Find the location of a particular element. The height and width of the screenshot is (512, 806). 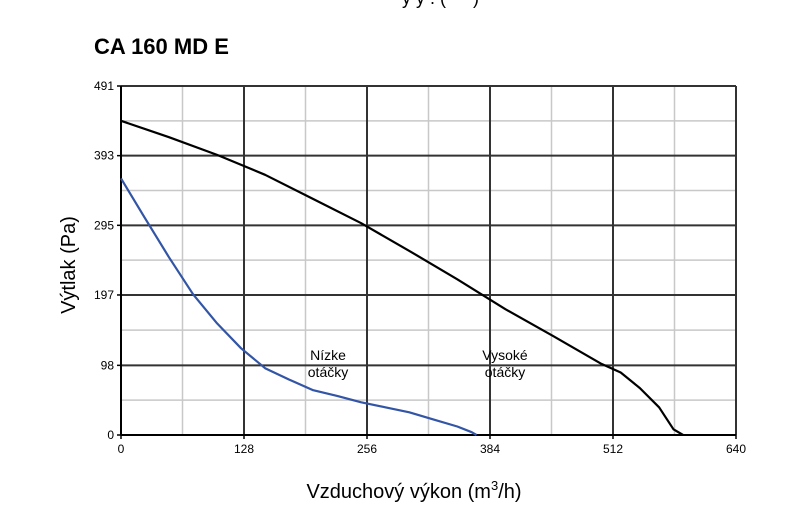

y-tick-label: 197 is located at coordinates (104, 295).